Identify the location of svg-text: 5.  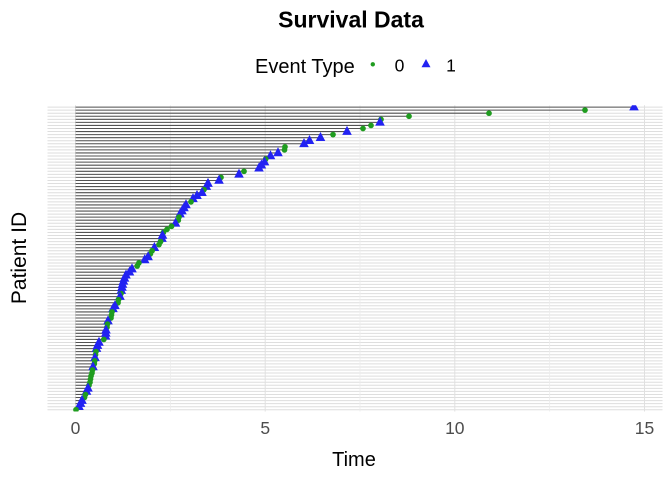
(265, 428).